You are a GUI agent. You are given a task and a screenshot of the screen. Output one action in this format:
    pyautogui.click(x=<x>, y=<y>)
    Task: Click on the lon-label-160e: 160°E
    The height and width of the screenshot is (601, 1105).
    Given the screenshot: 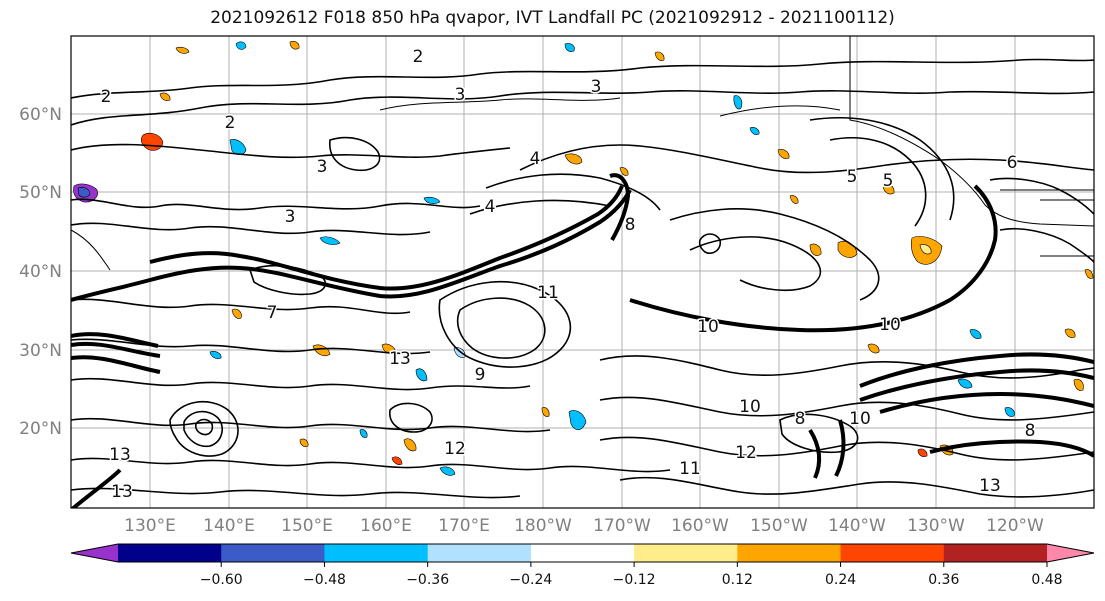 What is the action you would take?
    pyautogui.click(x=386, y=526)
    